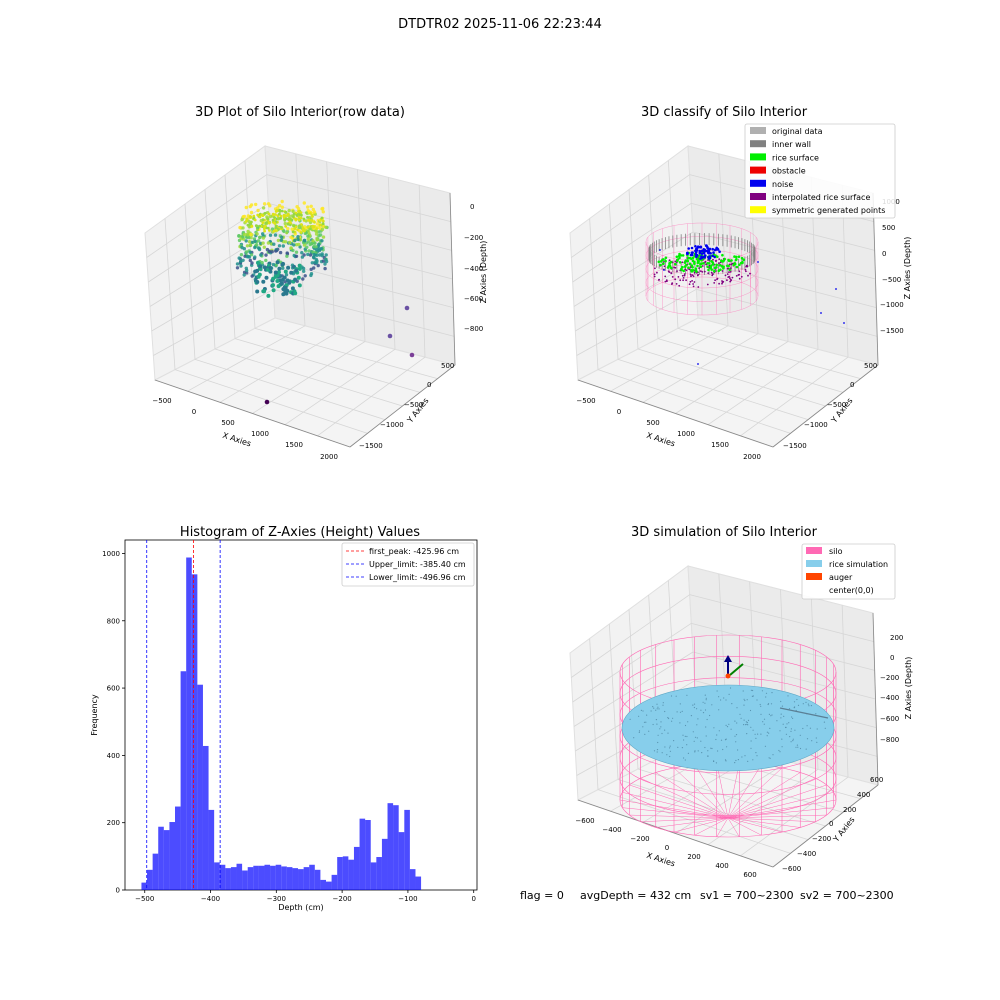 The image size is (1000, 1000). I want to click on z-tick: −600, so click(473, 299).